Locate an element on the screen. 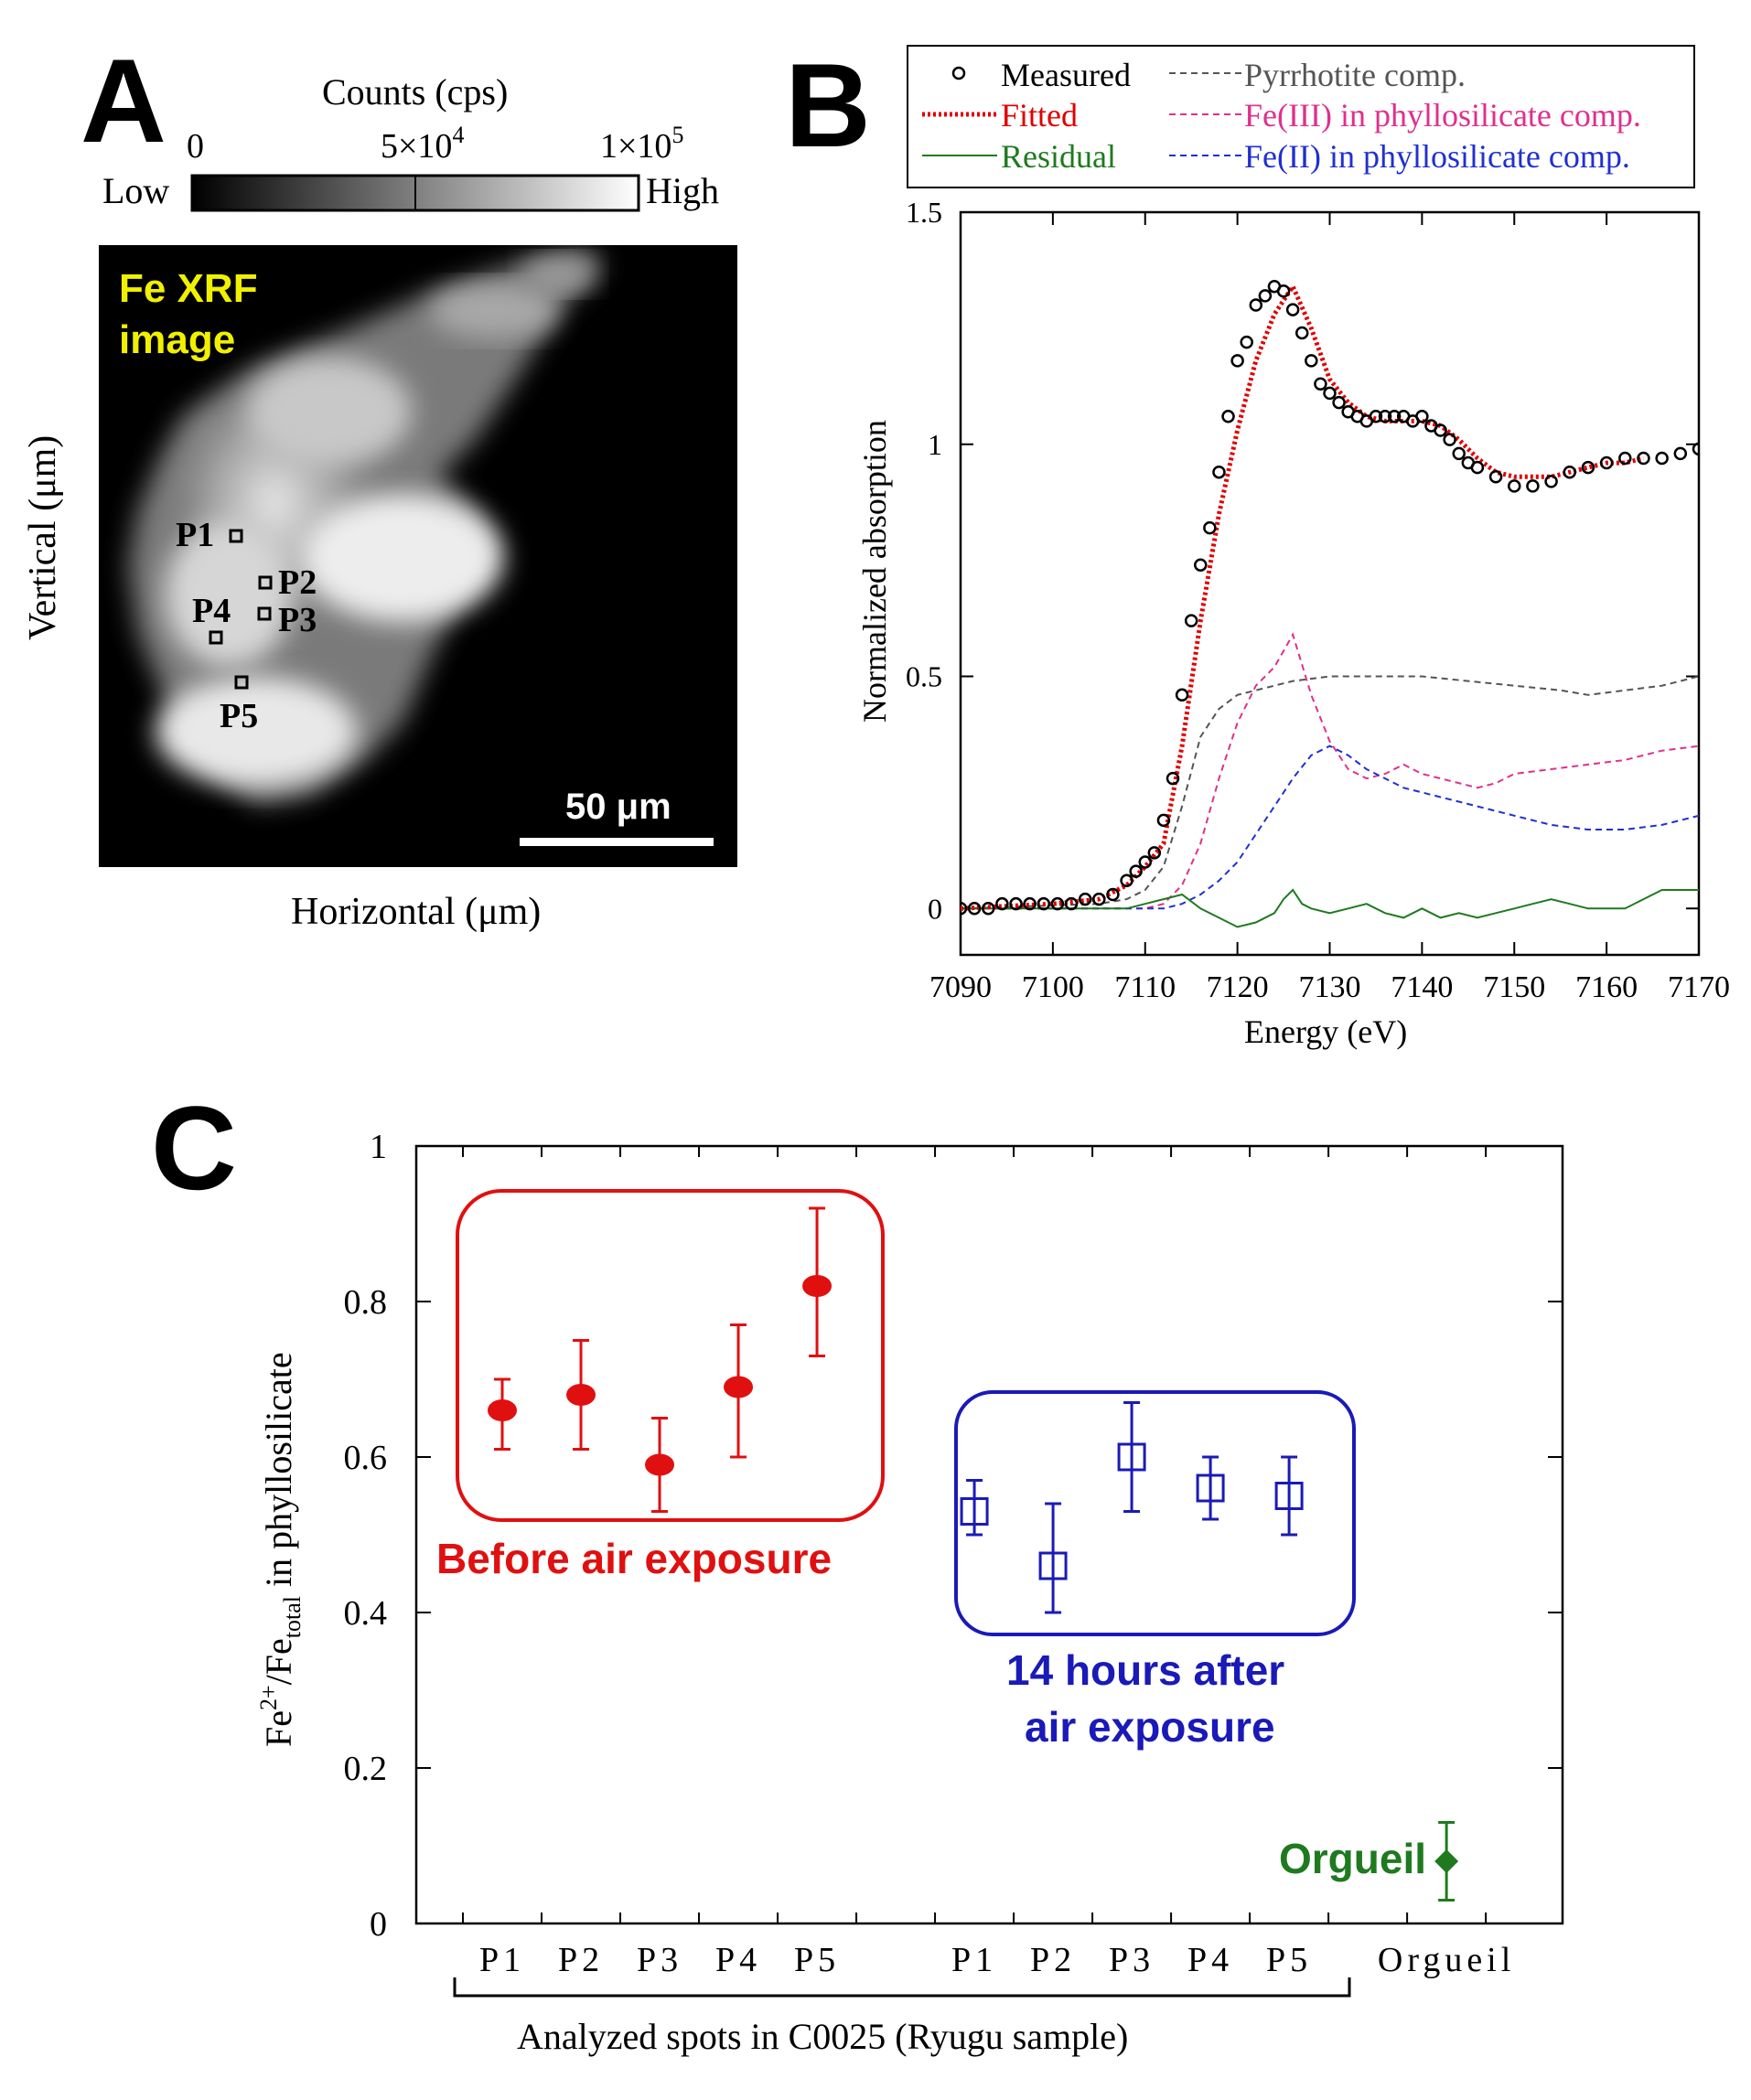 The height and width of the screenshot is (2100, 1751). before-group-label: Before air exposure is located at coordinates (634, 1558).